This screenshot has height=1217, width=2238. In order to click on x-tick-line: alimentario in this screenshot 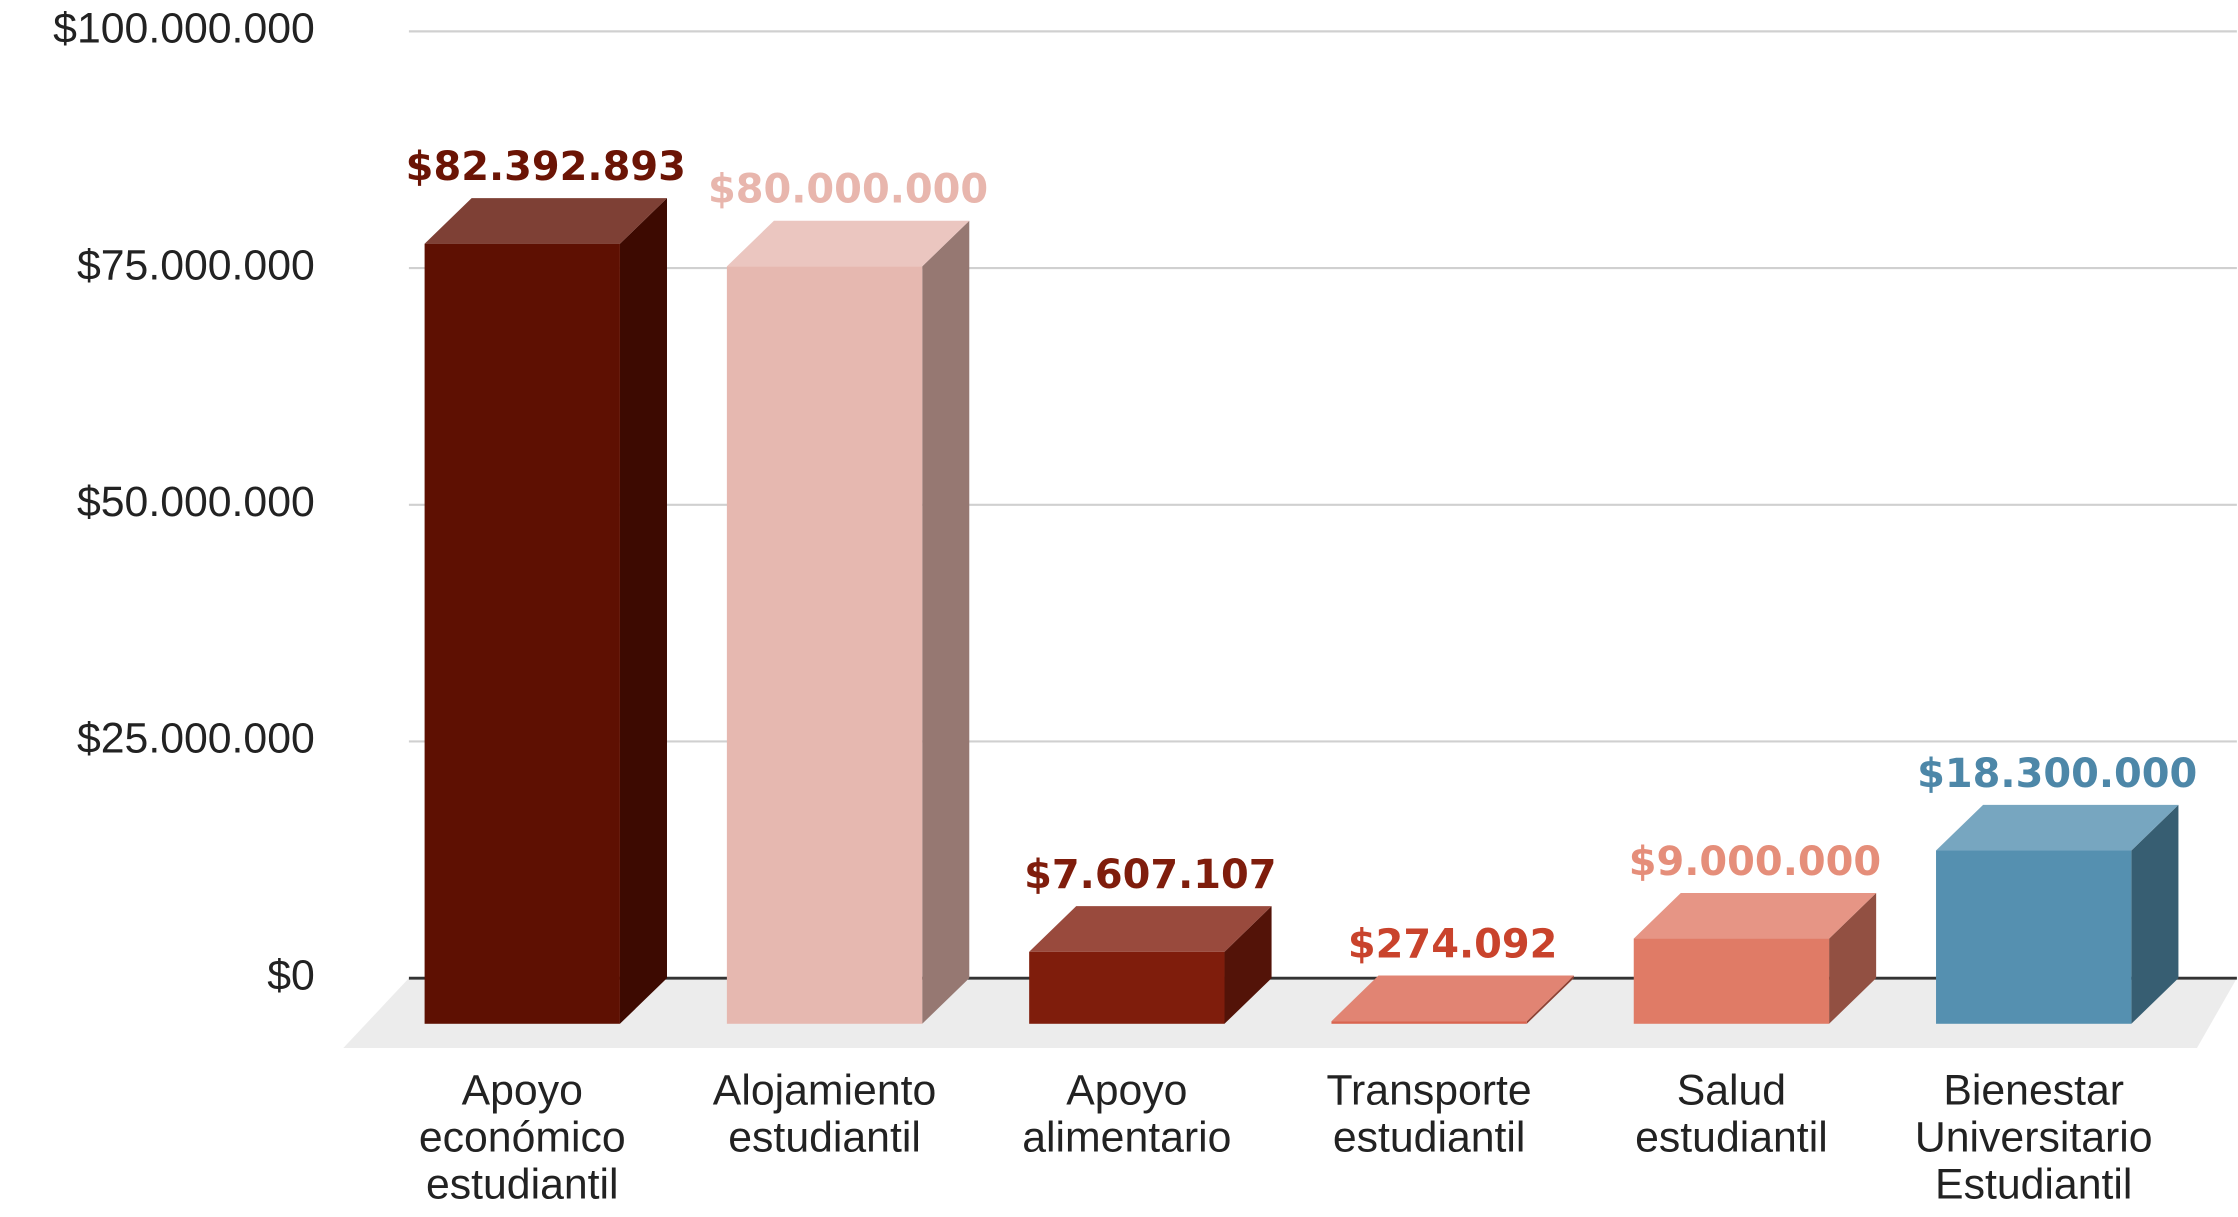, I will do `click(1126, 1138)`.